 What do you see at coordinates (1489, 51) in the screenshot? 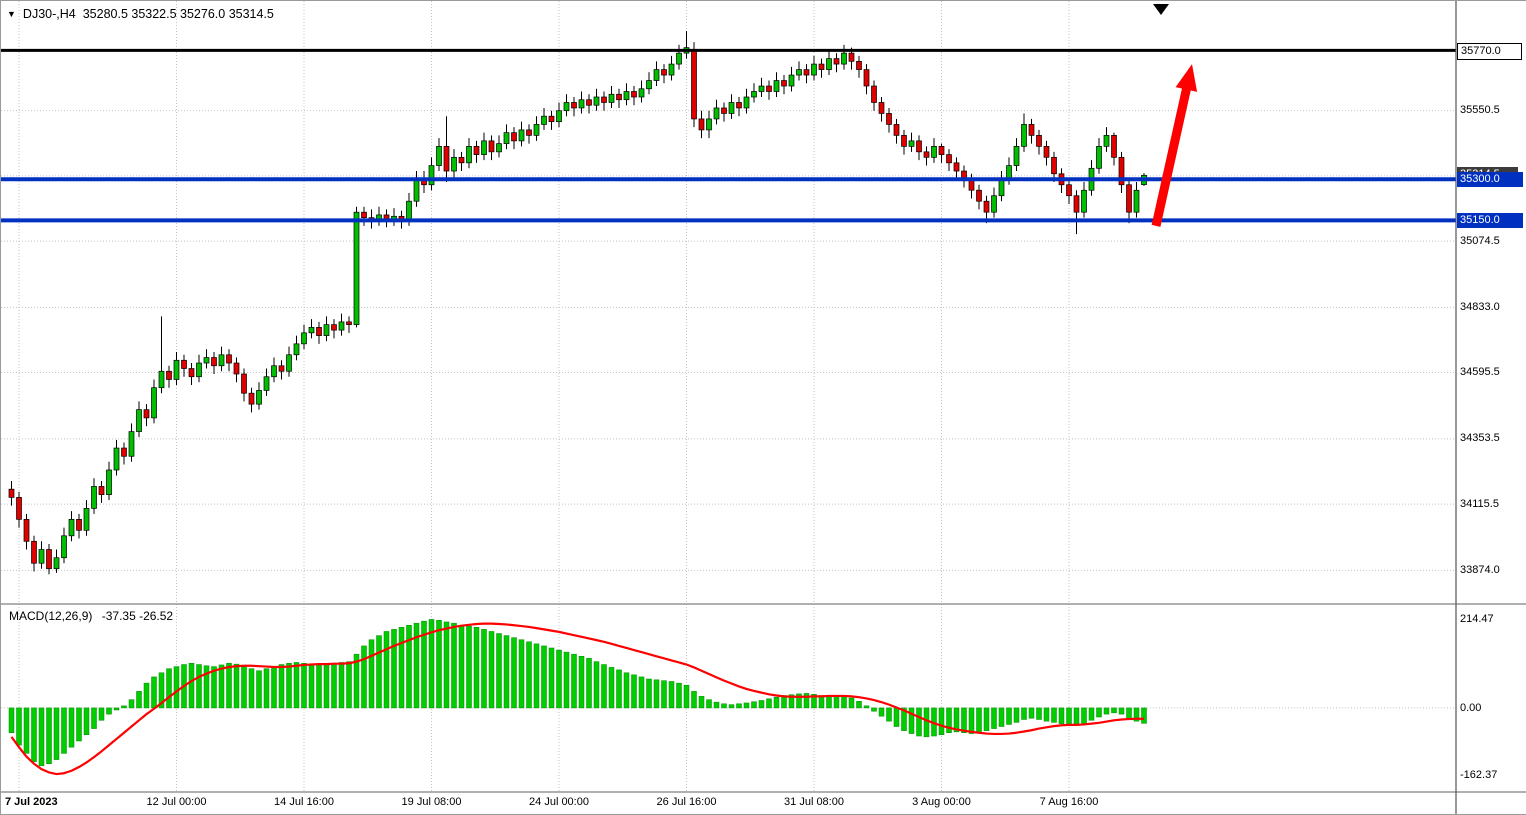
I see `resistance-price-badge: 35770.0` at bounding box center [1489, 51].